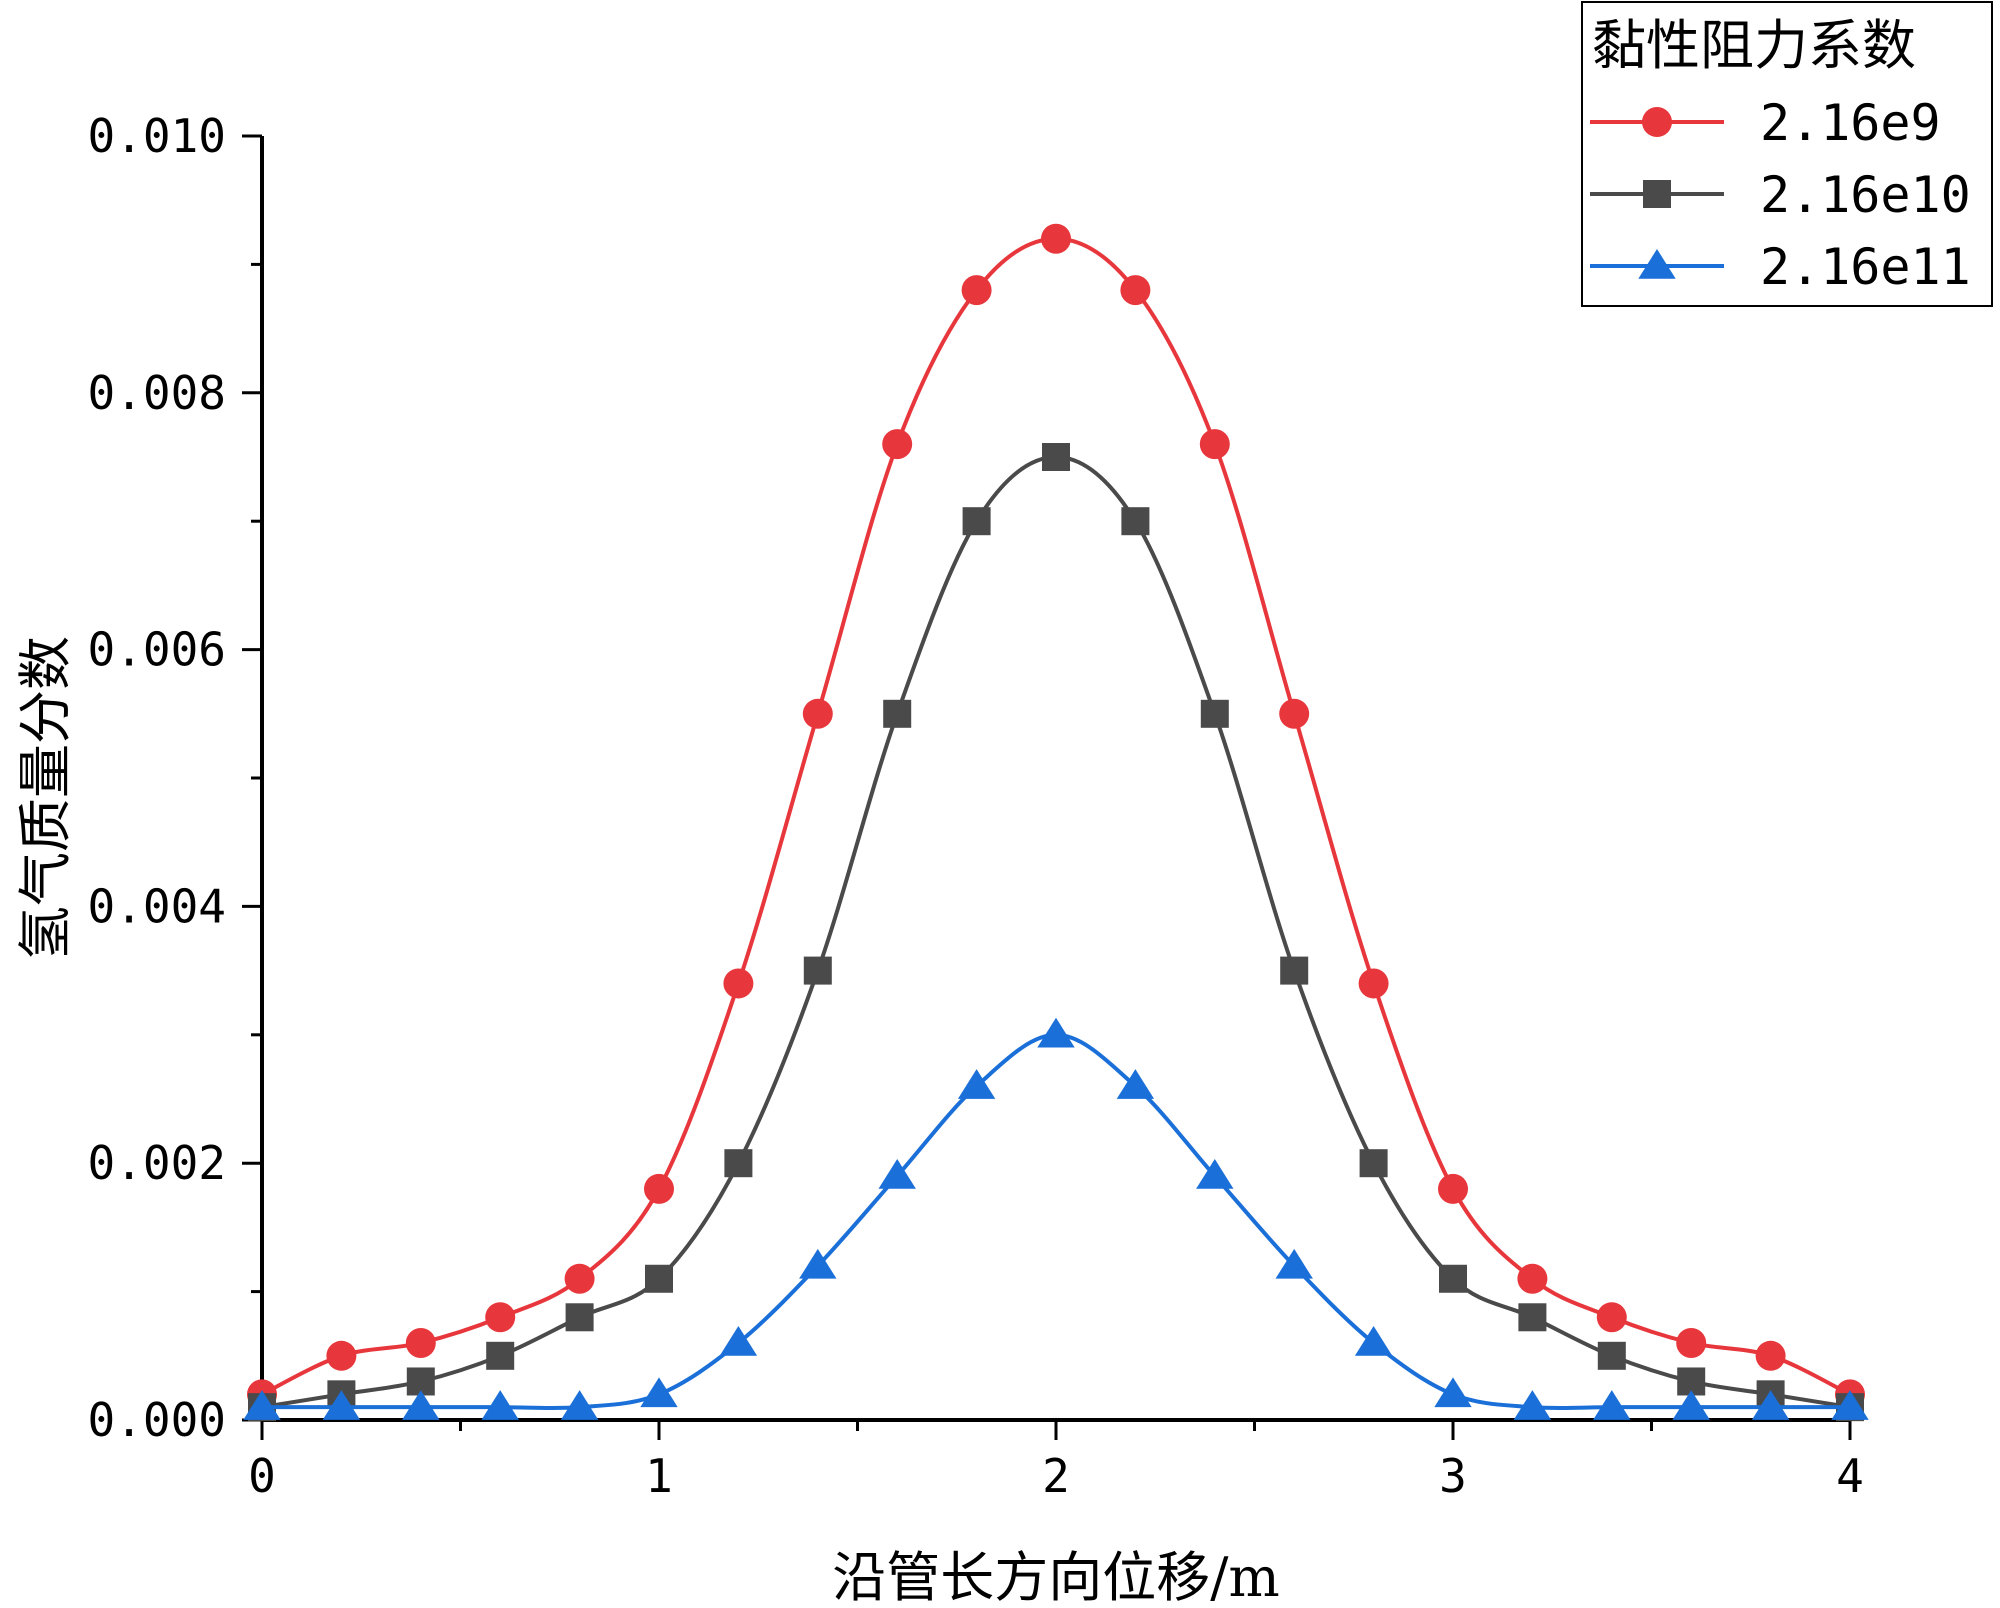 The image size is (2000, 1608). I want to click on legend: 黏性阻力系数 2.16e9 2.16e10 2.16e11, so click(1787, 154).